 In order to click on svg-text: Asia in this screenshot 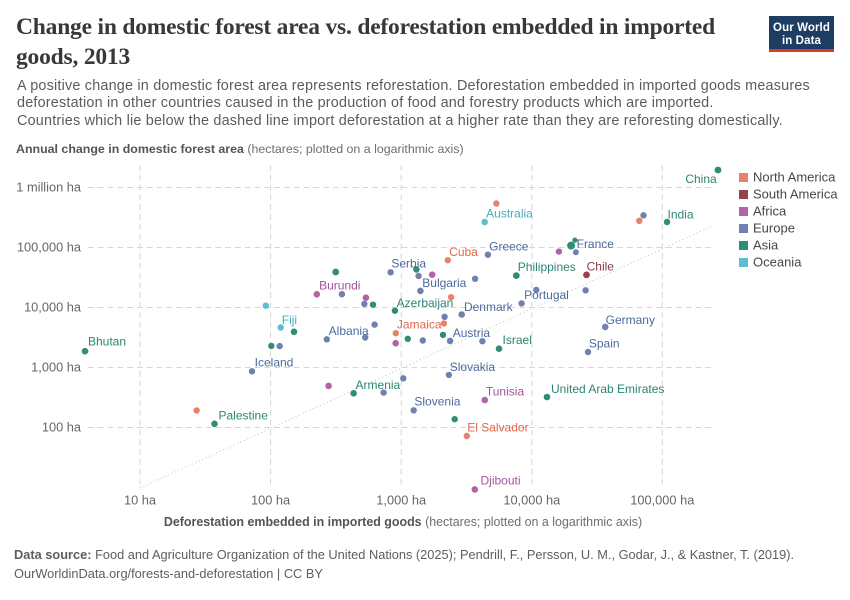, I will do `click(766, 245)`.